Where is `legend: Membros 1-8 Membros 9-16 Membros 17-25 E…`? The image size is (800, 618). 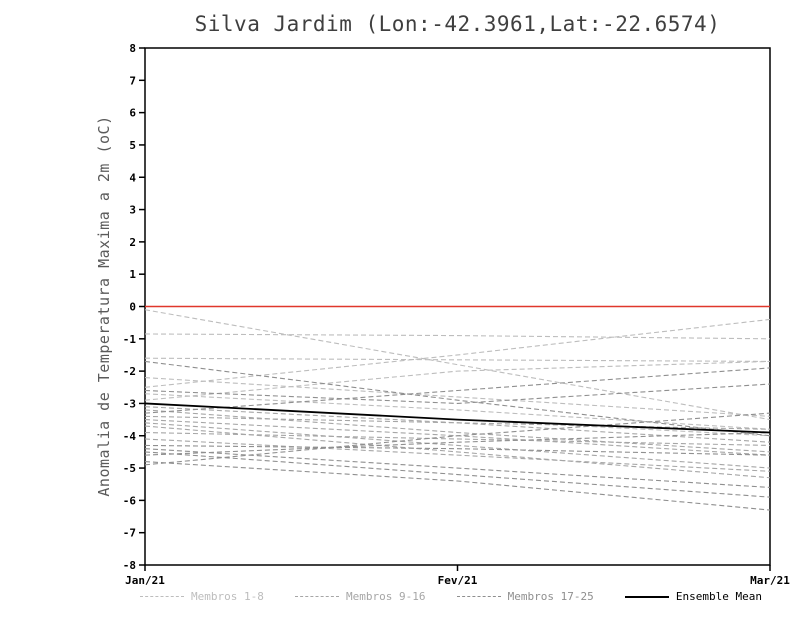
legend: Membros 1-8 Membros 9-16 Membros 17-25 E… is located at coordinates (451, 596).